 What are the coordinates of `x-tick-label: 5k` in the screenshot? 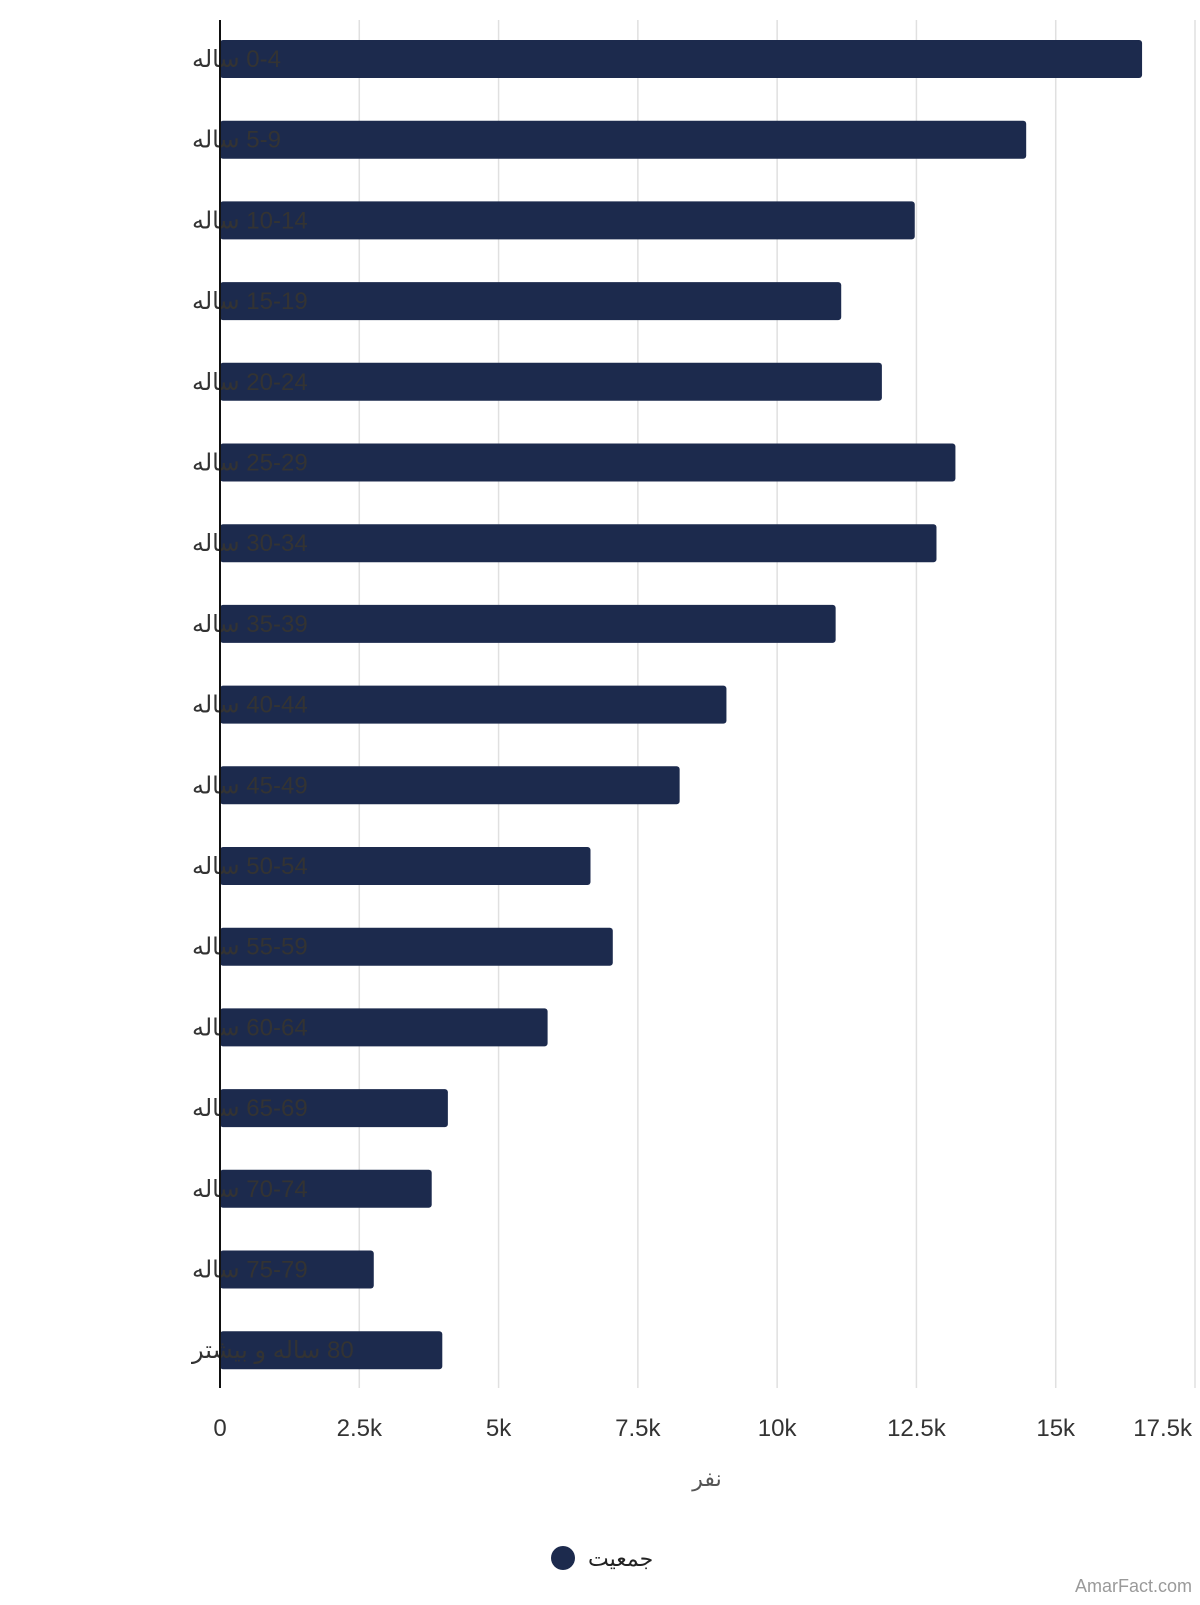 It's located at (499, 1428).